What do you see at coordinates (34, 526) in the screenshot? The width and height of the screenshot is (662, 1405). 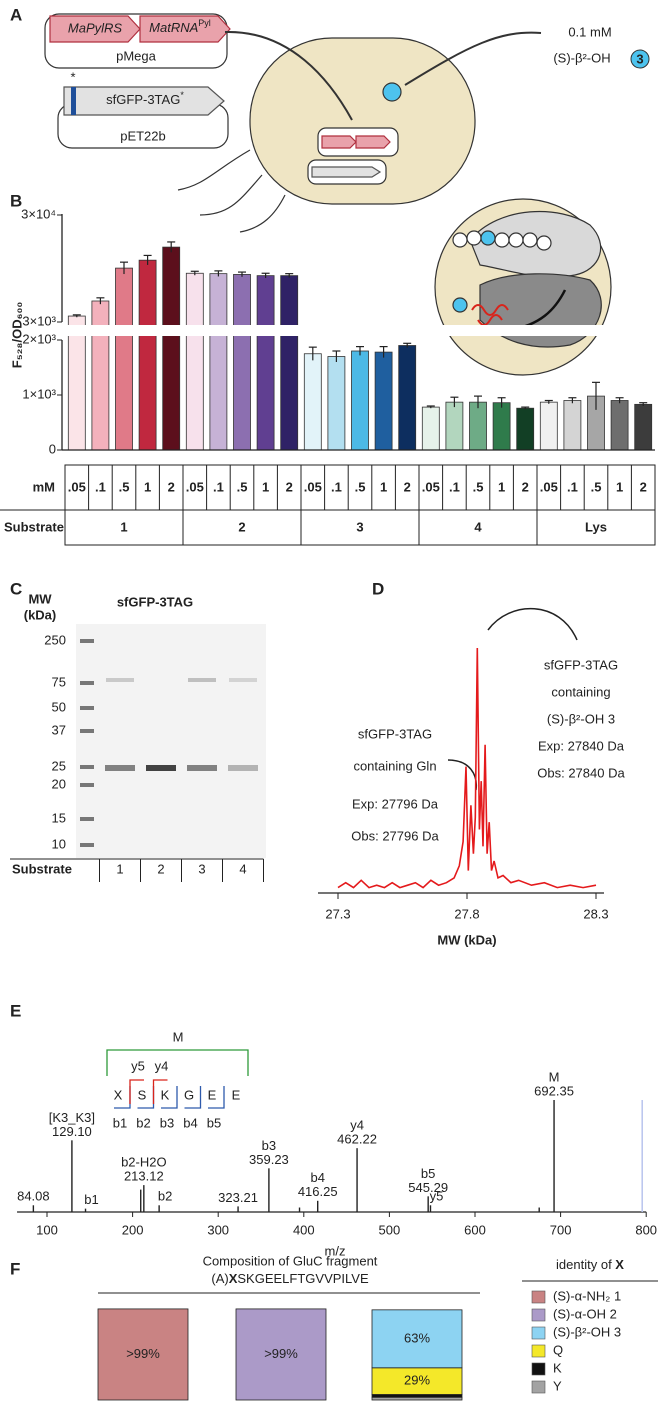 I see `row-label: Substrate` at bounding box center [34, 526].